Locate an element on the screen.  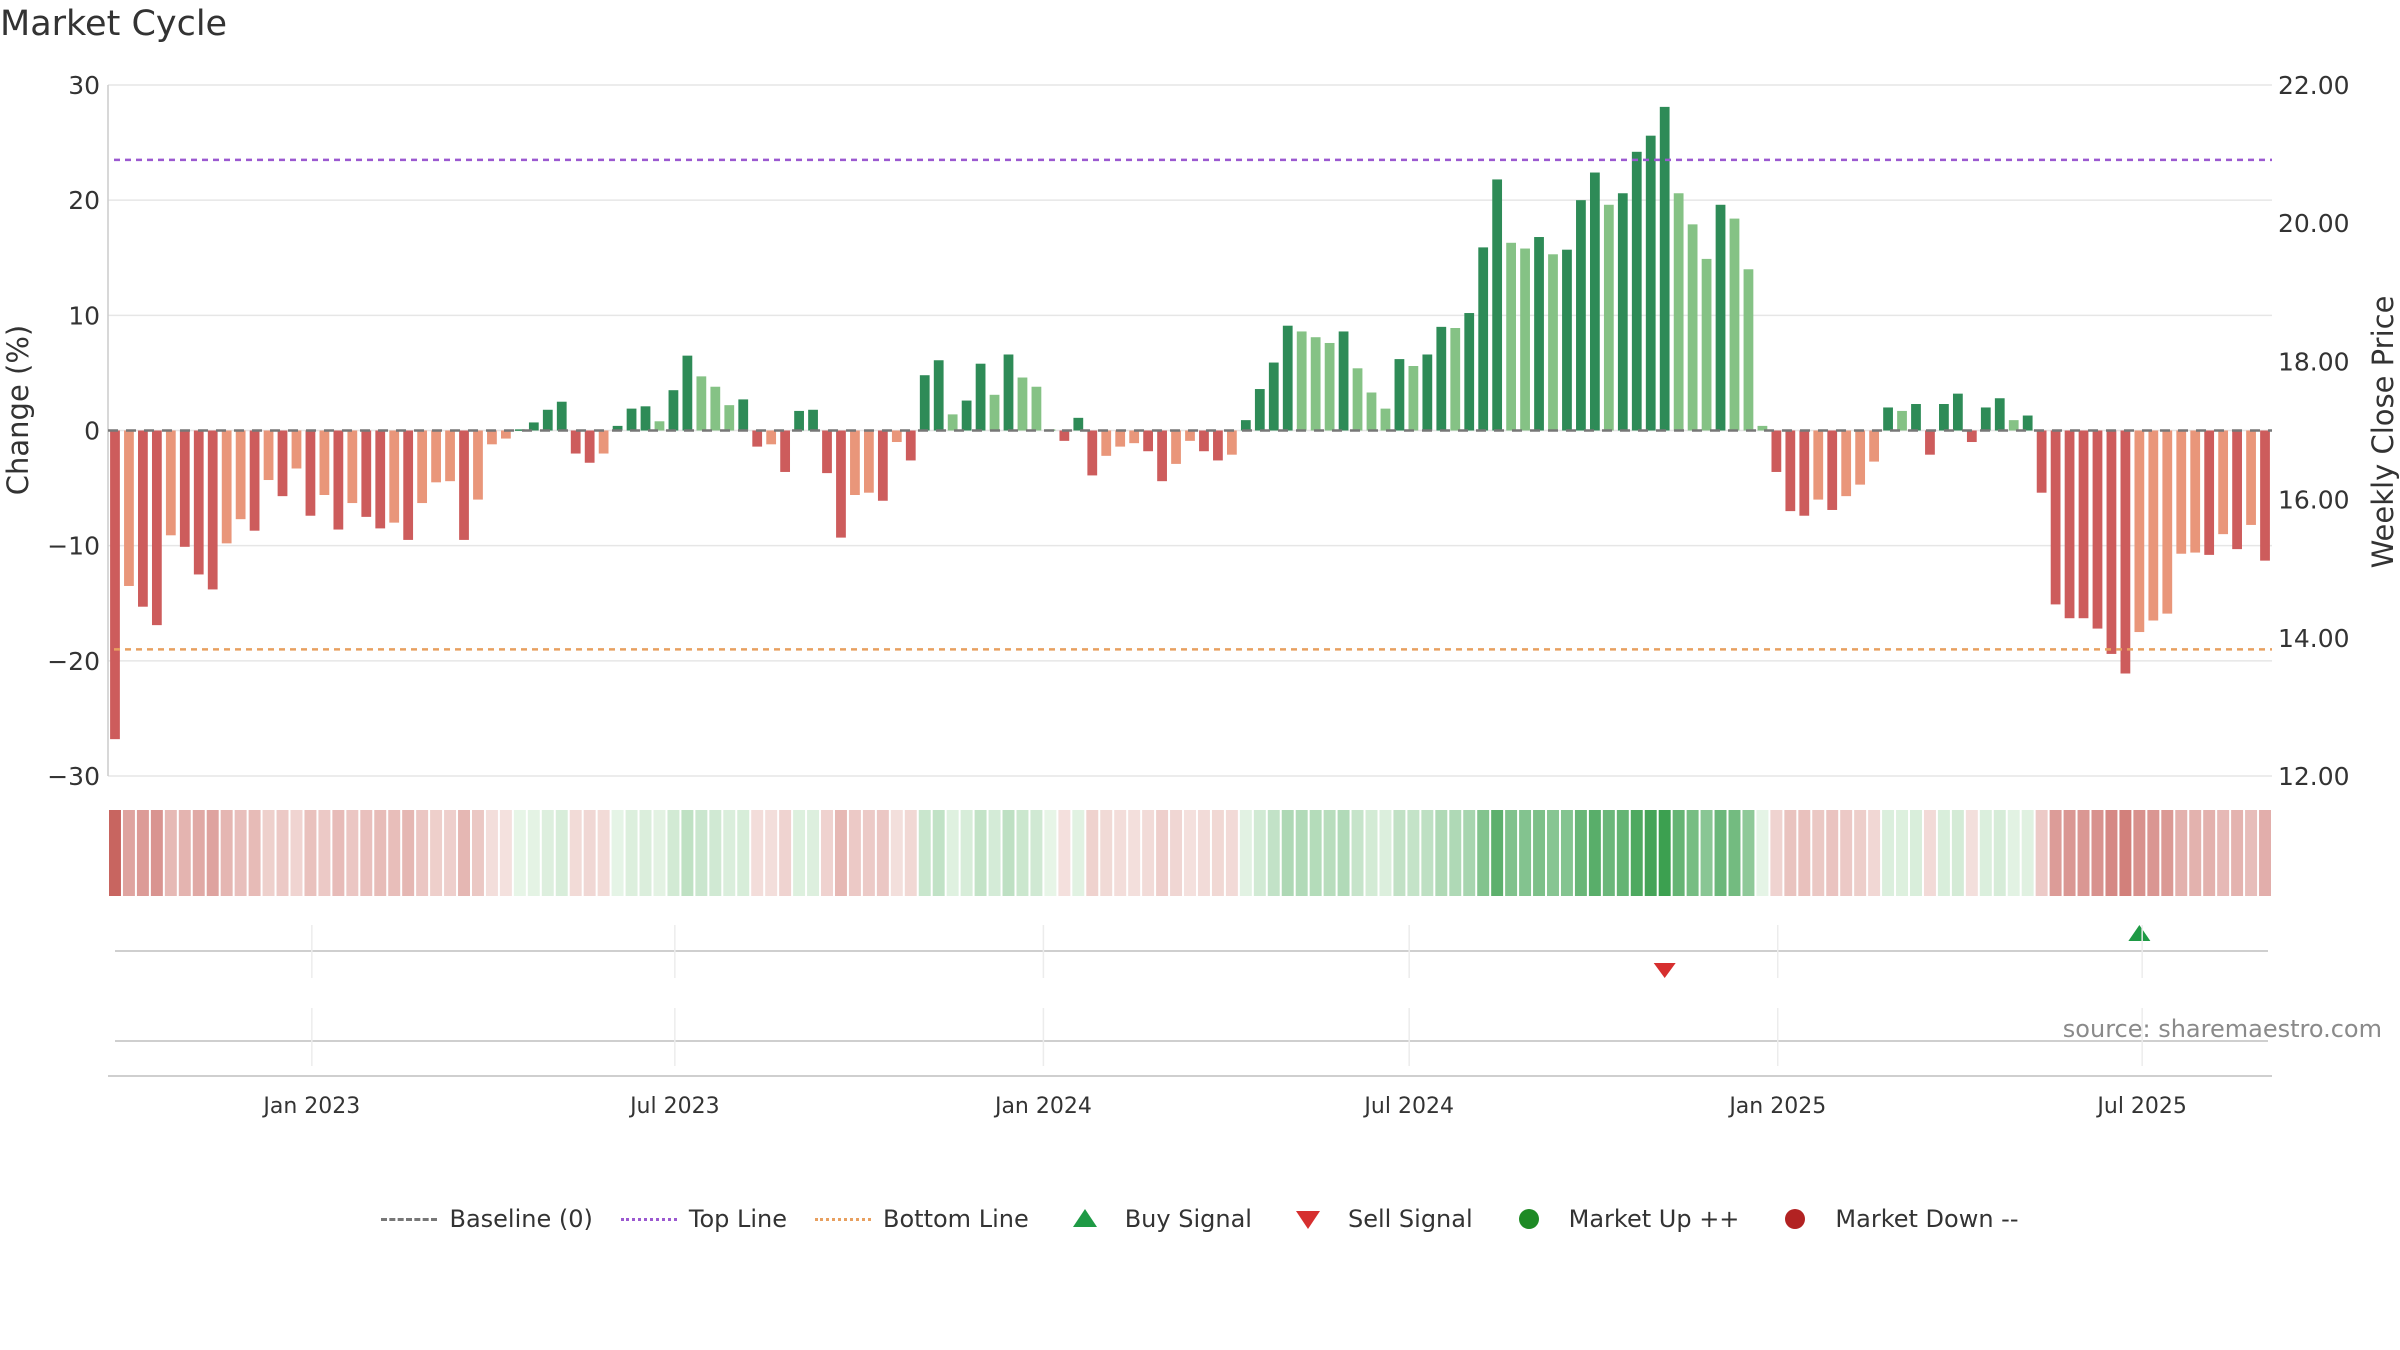
legend-sell: Sell Signal is located at coordinates (1376, 1219).